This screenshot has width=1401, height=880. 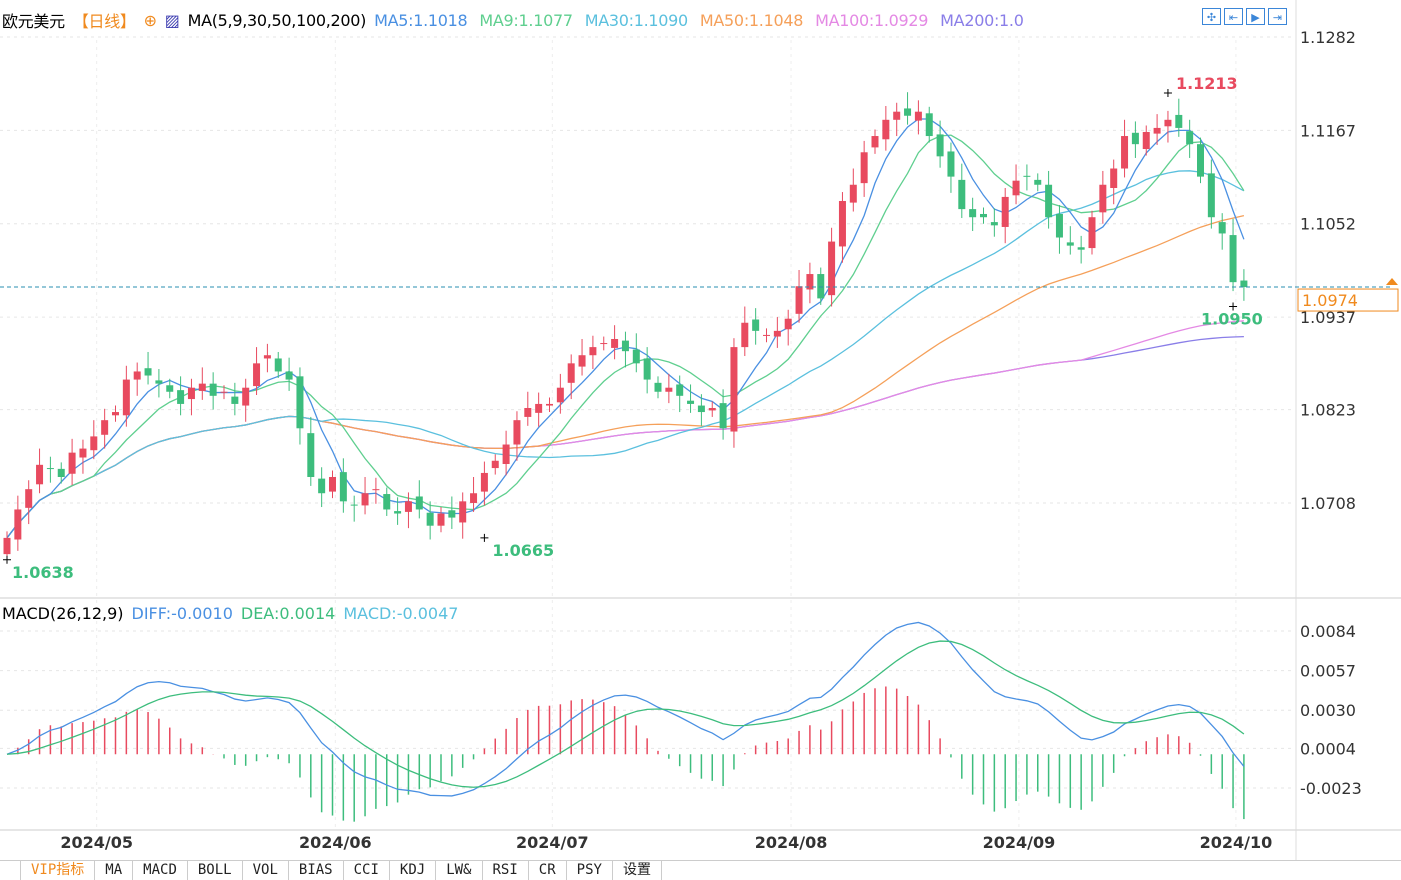 I want to click on tab-LW&: LW&, so click(x=459, y=870).